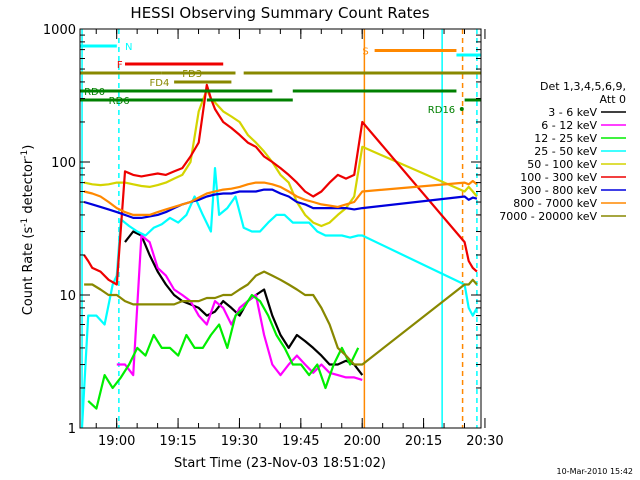 The width and height of the screenshot is (640, 480). Describe the element at coordinates (28, 271) in the screenshot. I see `y-axis-label-main: Count Rate (s` at that location.